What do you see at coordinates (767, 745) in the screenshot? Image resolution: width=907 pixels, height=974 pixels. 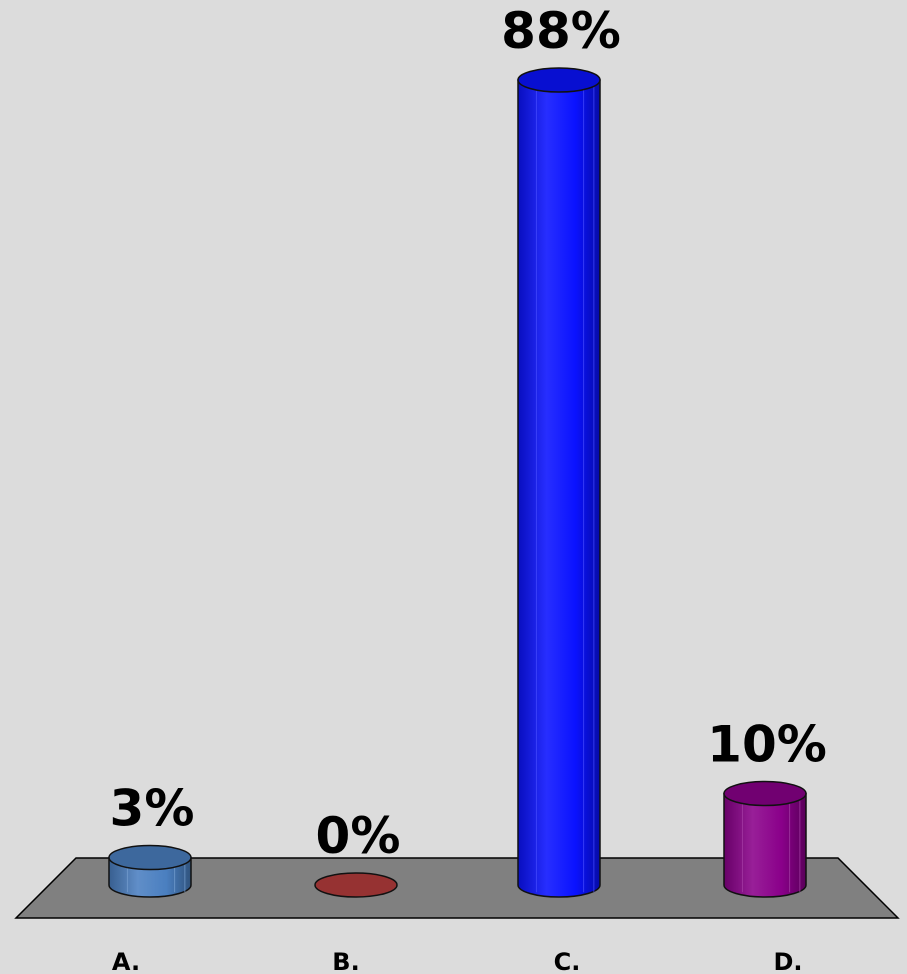 I see `data-label: 10%` at bounding box center [767, 745].